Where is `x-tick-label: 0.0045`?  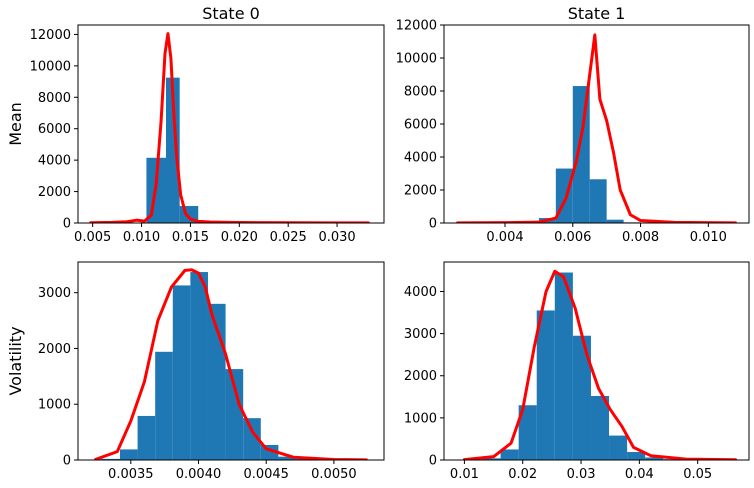
x-tick-label: 0.0045 is located at coordinates (266, 474).